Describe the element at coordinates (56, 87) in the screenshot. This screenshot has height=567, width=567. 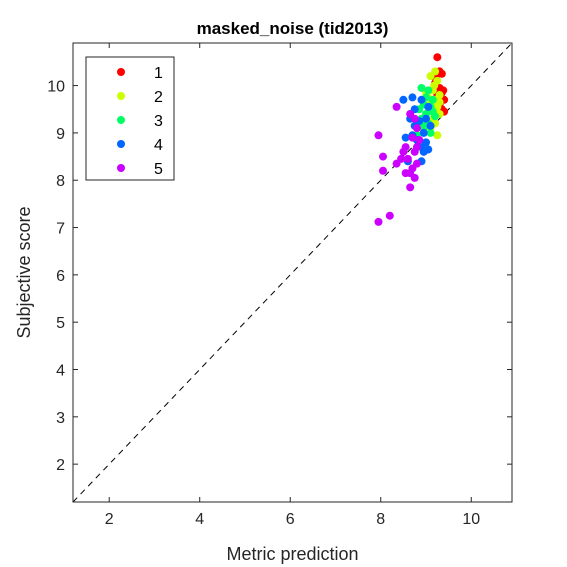
I see `y-tick-label: 10` at that location.